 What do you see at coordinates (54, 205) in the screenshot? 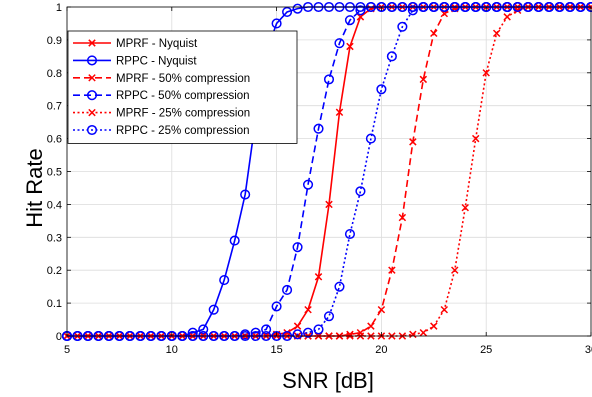
I see `y-tick-label: 0.4` at bounding box center [54, 205].